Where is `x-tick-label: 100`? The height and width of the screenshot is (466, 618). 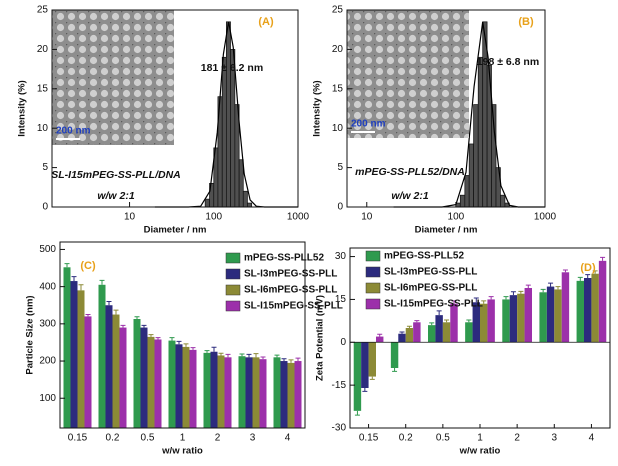
x-tick-label: 100 is located at coordinates (456, 217).